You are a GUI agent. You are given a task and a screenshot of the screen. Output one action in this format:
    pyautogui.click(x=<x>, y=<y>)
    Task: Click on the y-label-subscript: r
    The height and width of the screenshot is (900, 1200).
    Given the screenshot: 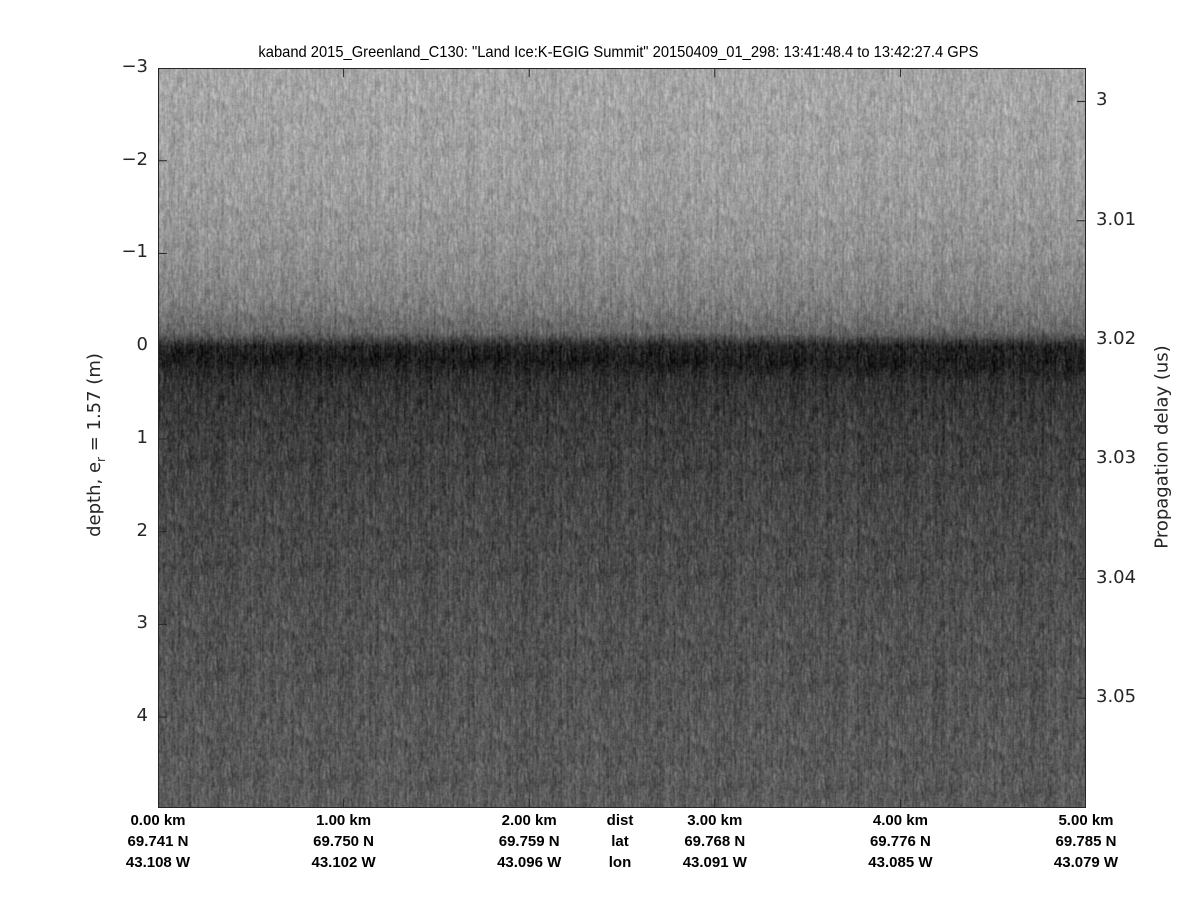 What is the action you would take?
    pyautogui.click(x=100, y=459)
    